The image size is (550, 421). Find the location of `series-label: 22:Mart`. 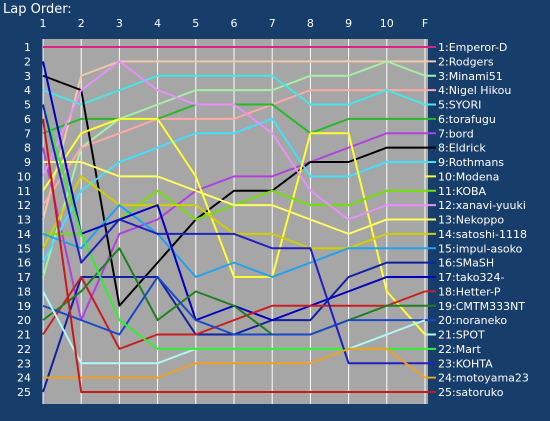

series-label: 22:Mart is located at coordinates (459, 349).